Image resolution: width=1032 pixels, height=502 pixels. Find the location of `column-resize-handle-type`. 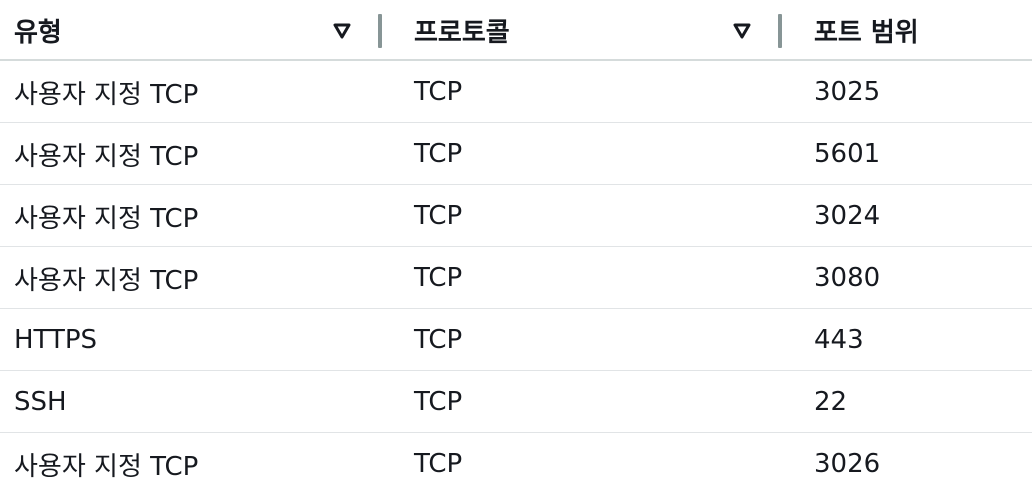

column-resize-handle-type is located at coordinates (380, 31).